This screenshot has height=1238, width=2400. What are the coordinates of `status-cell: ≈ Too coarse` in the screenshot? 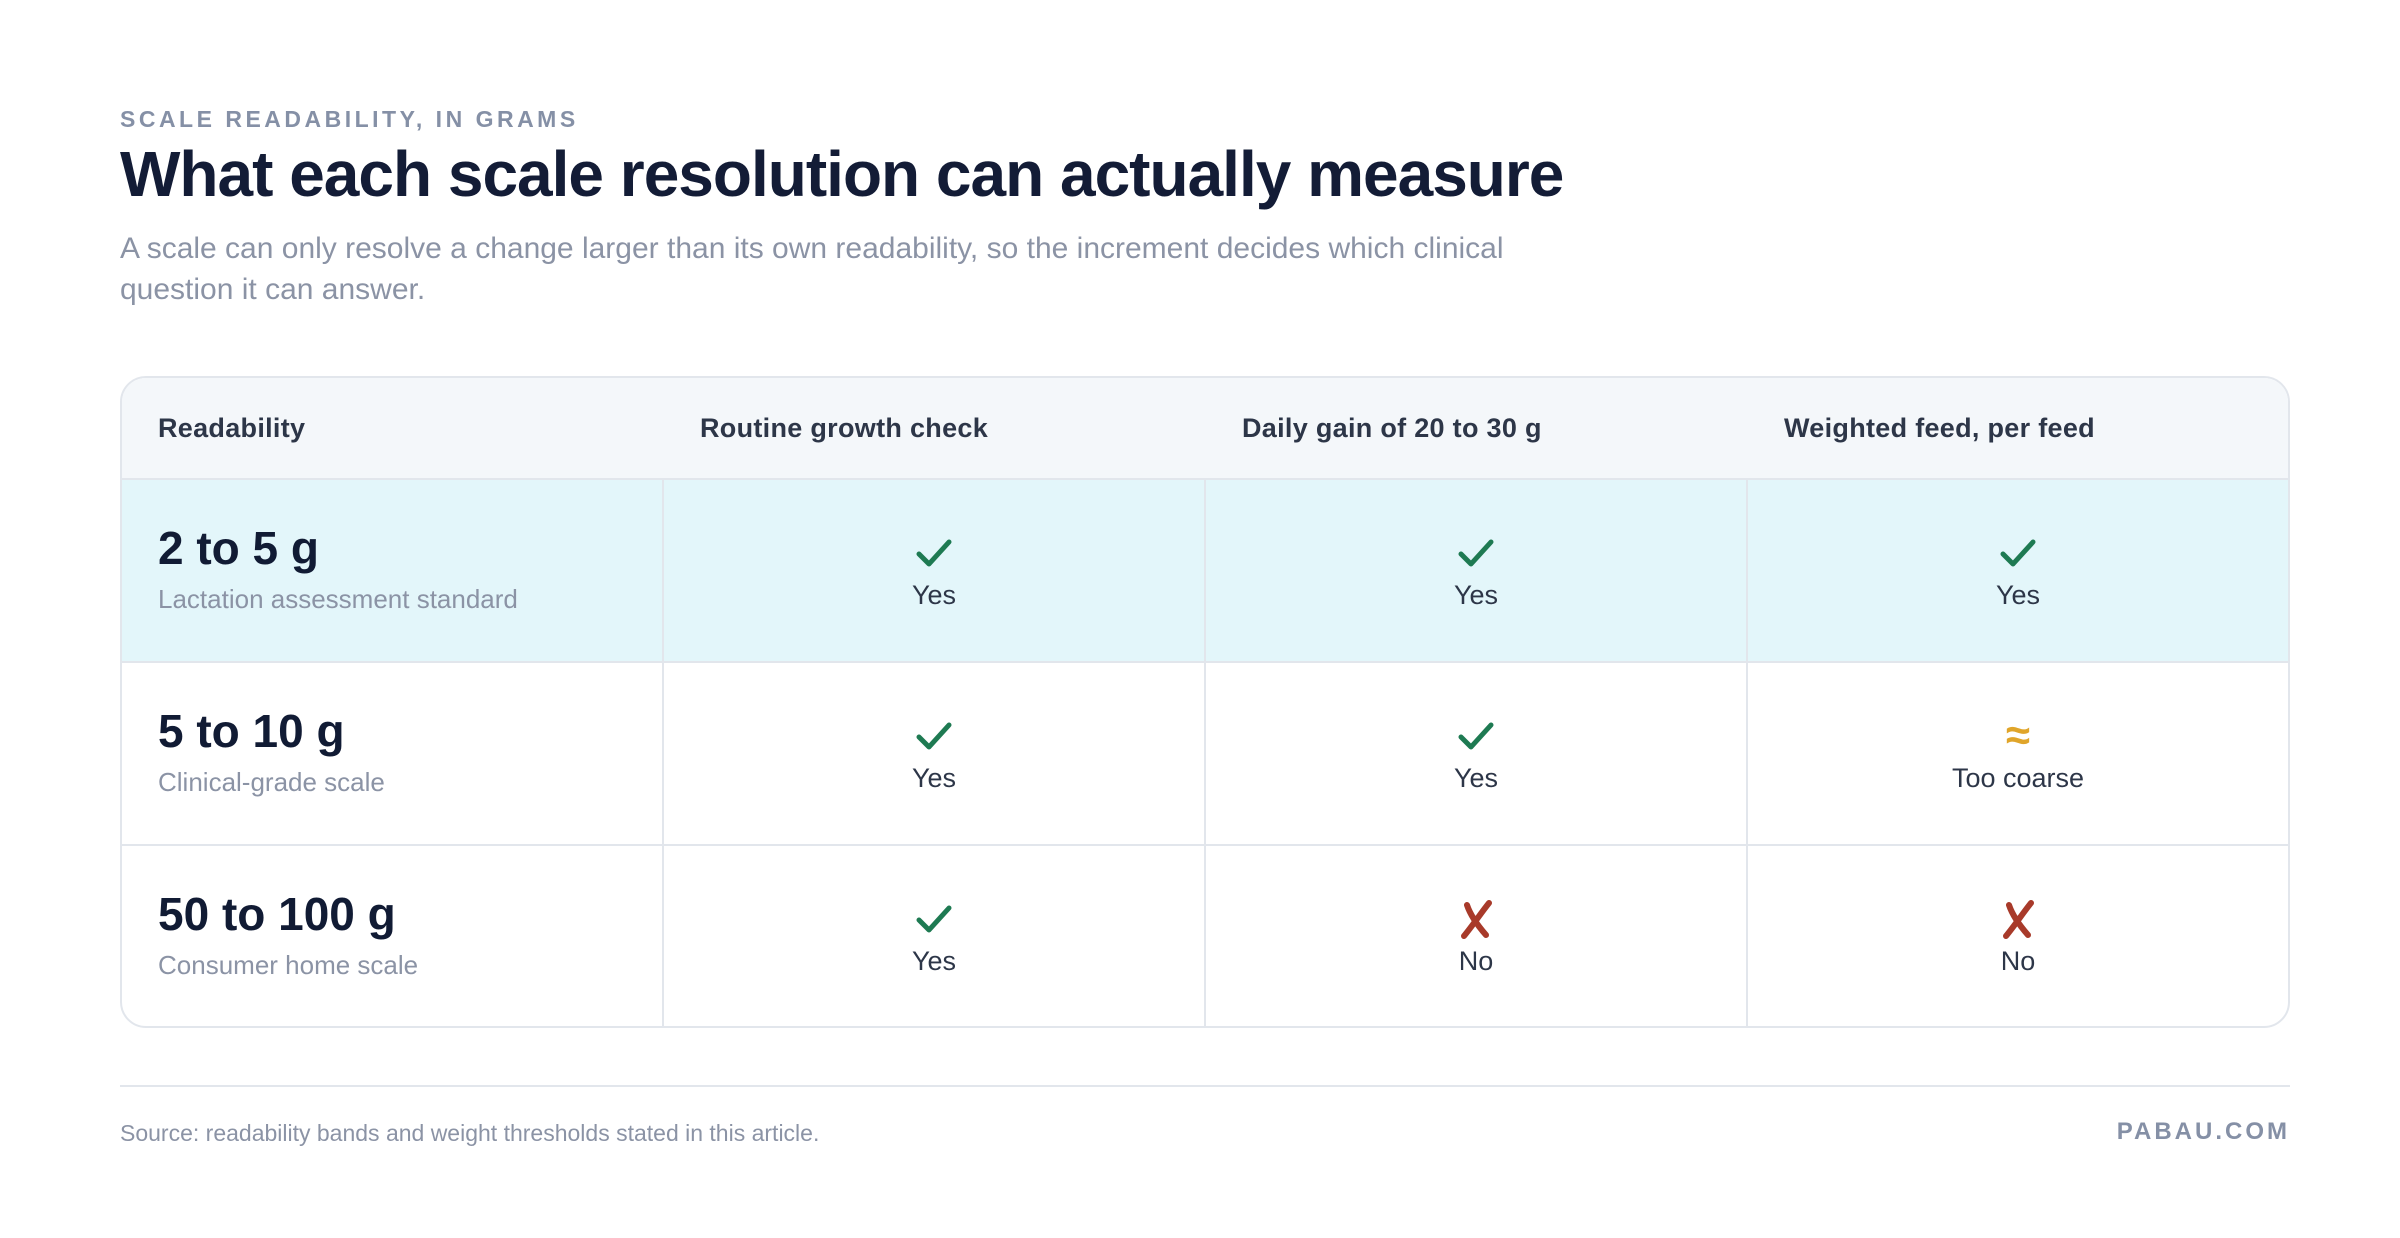 It's located at (2018, 753).